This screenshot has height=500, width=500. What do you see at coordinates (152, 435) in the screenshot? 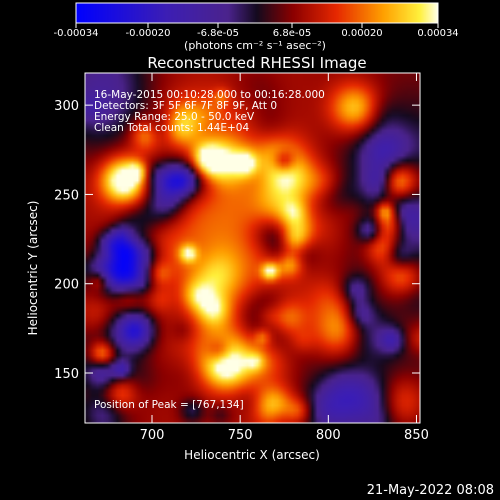
I see `x-tick-label: 700` at bounding box center [152, 435].